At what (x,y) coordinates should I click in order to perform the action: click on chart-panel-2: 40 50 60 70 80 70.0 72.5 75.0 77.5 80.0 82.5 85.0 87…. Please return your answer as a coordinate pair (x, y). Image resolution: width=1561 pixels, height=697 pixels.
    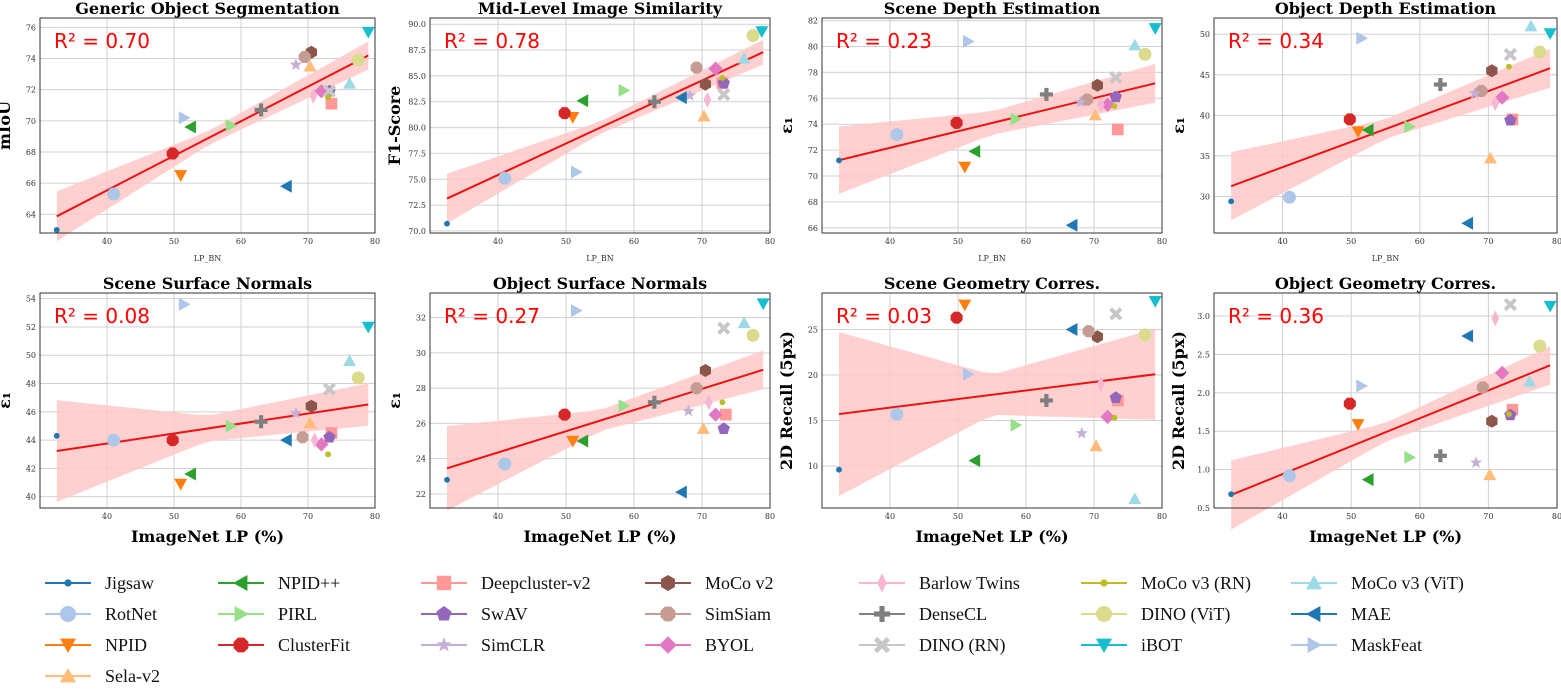
    Looking at the image, I should click on (580, 131).